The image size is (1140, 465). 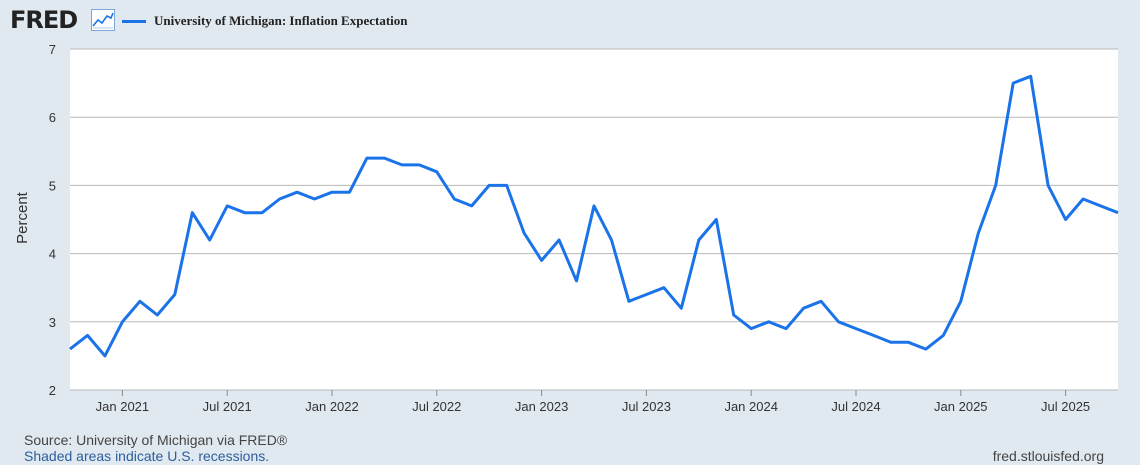 What do you see at coordinates (52, 322) in the screenshot?
I see `y-tick-label: 3` at bounding box center [52, 322].